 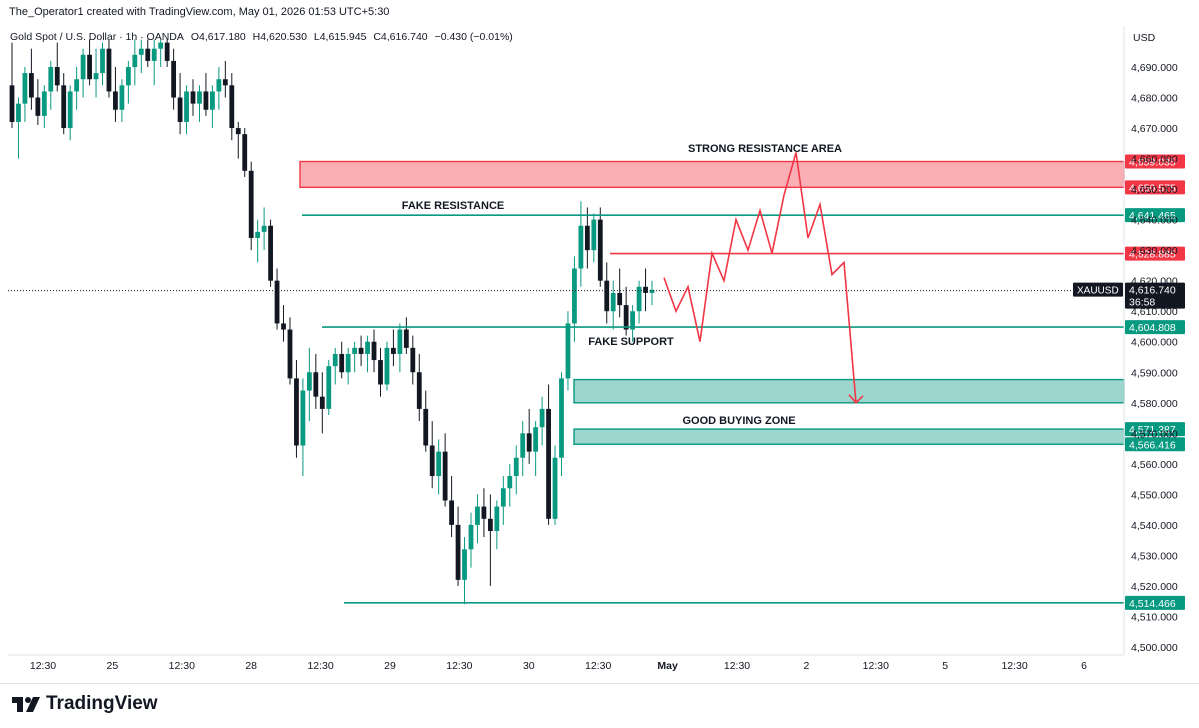 I want to click on zone-price-label: 4,659.035, so click(x=1152, y=163).